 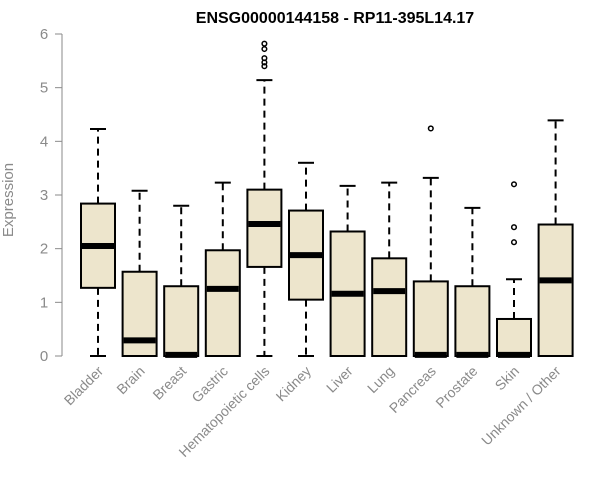 I want to click on y-tick-label: 3, so click(x=44, y=195).